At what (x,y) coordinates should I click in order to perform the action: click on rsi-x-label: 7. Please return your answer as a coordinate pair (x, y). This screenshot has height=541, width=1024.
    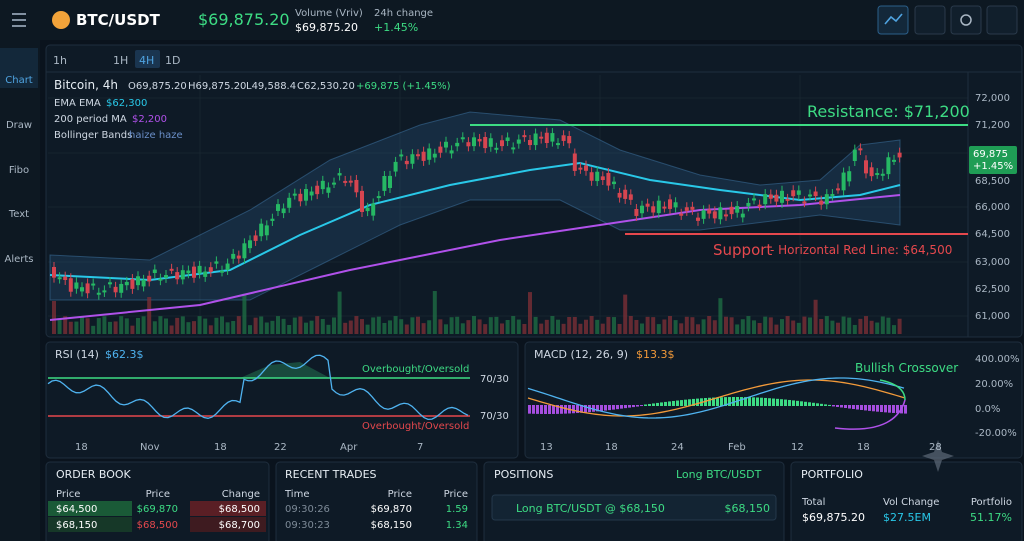
    Looking at the image, I should click on (420, 447).